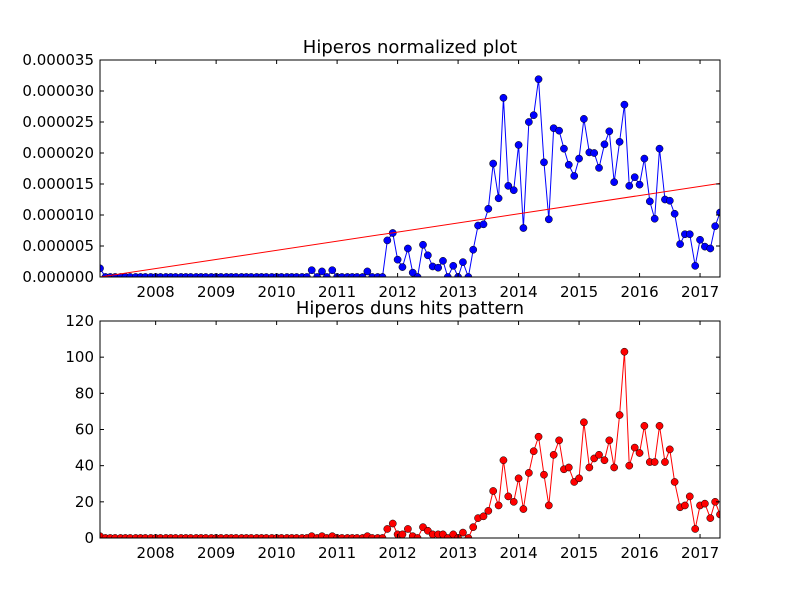 The height and width of the screenshot is (600, 800). I want to click on y-tick-label: 0, so click(89, 538).